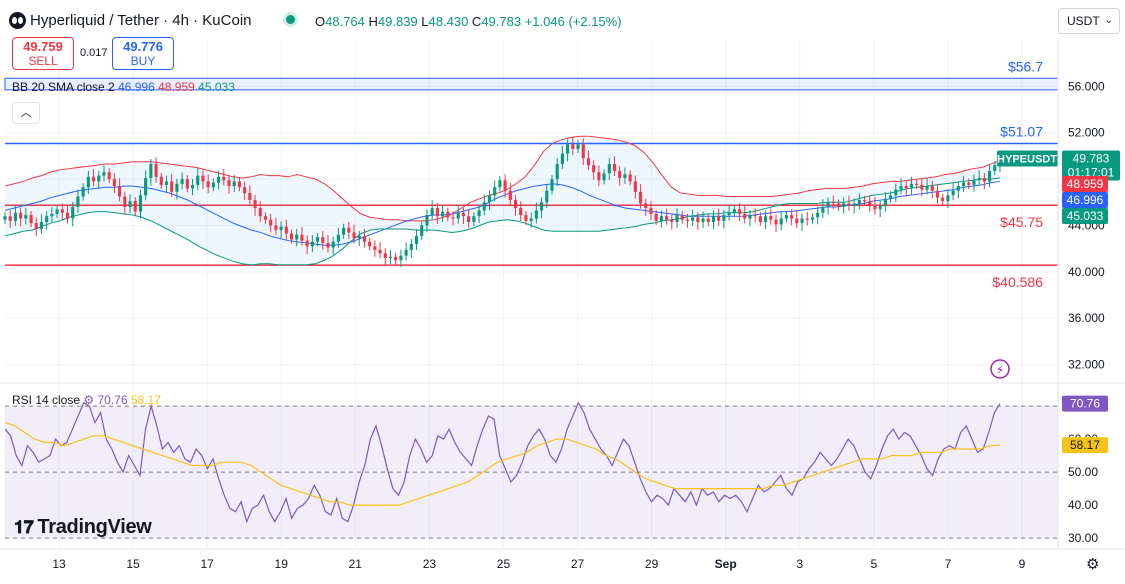  I want to click on rsi-value: 70.76, so click(112, 400).